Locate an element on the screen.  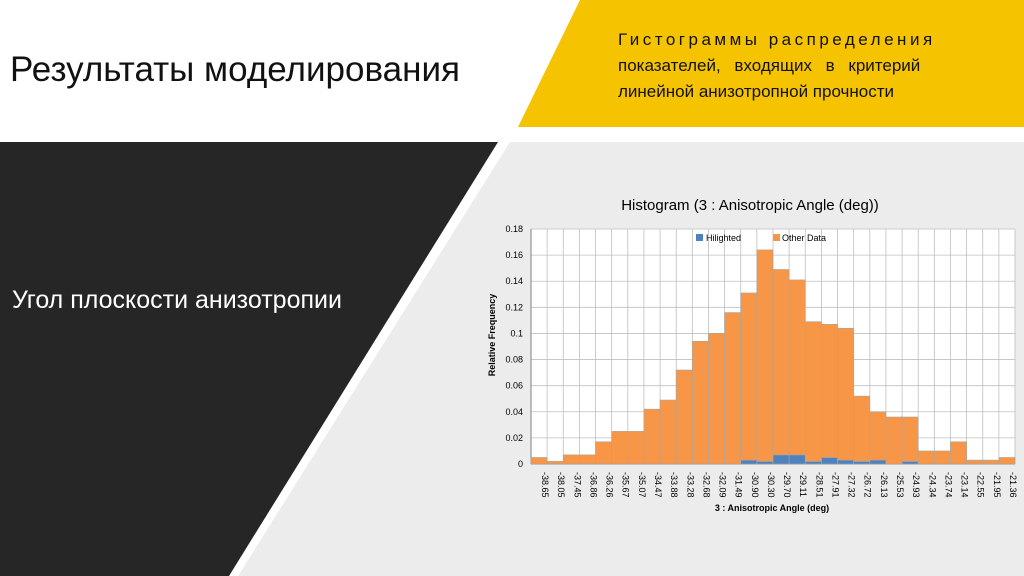
accent-band is located at coordinates (771, 63).